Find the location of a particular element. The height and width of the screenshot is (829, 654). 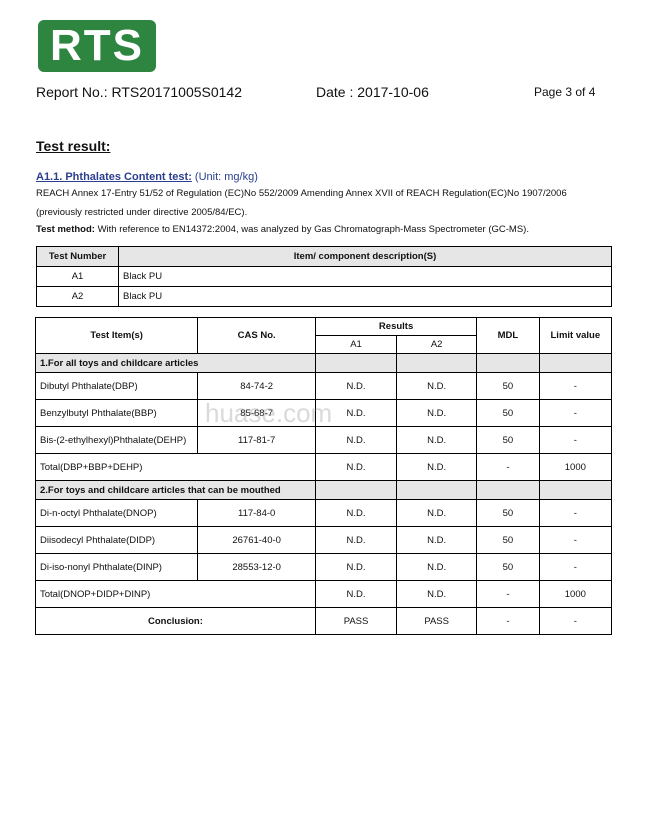

cell: Dibutyl Phthalate(DBP) is located at coordinates (116, 386).